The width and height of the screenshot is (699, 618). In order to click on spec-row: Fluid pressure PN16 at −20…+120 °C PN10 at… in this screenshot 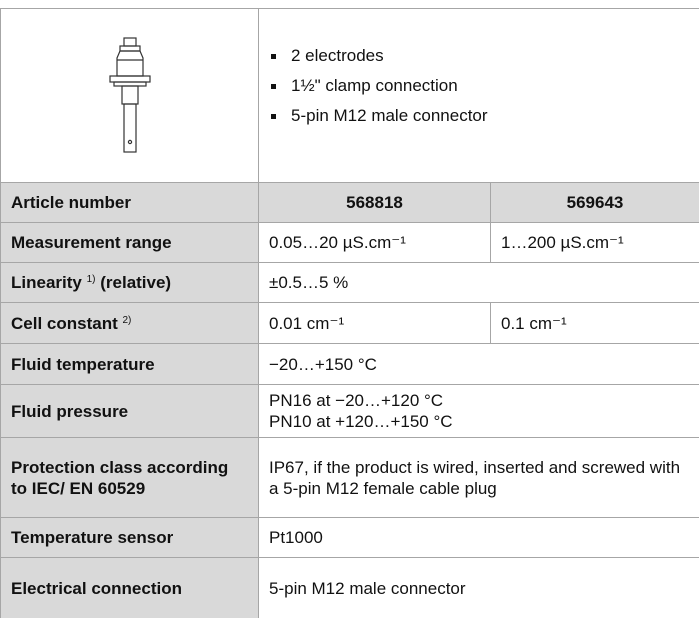, I will do `click(349, 411)`.